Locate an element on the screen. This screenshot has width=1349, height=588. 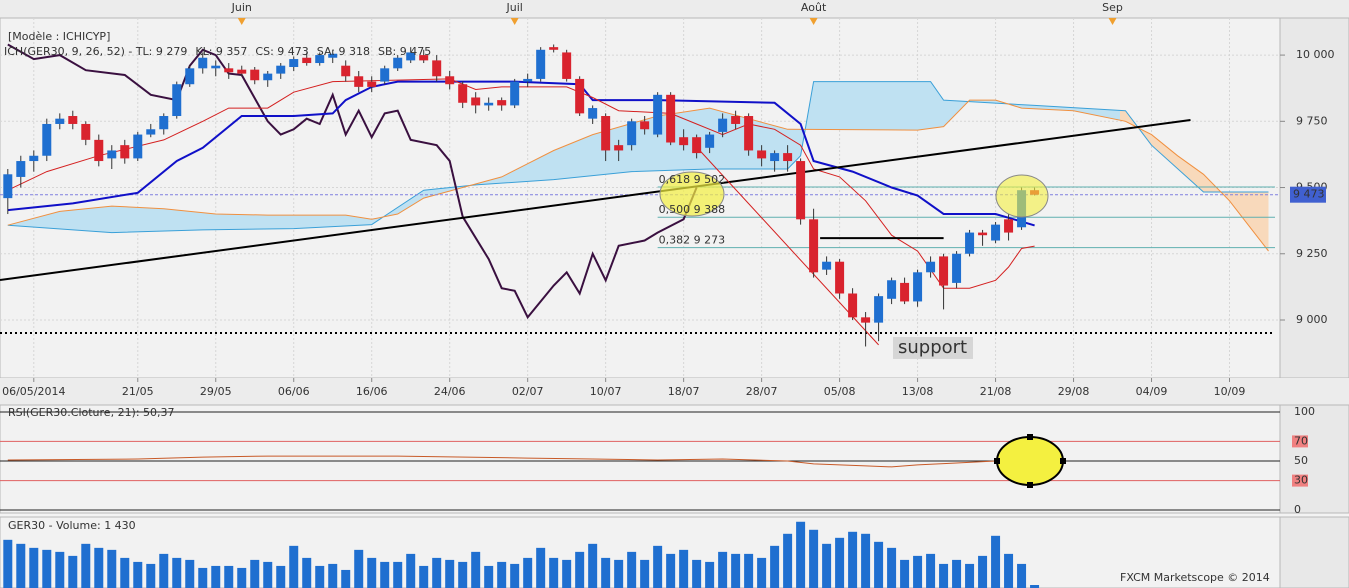
legend-entry: SB: 9 475 is located at coordinates (404, 51).